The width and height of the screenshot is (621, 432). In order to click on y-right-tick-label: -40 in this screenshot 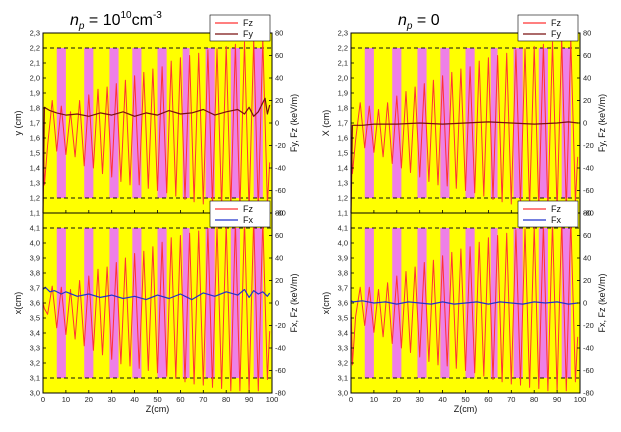, I will do `click(588, 348)`.